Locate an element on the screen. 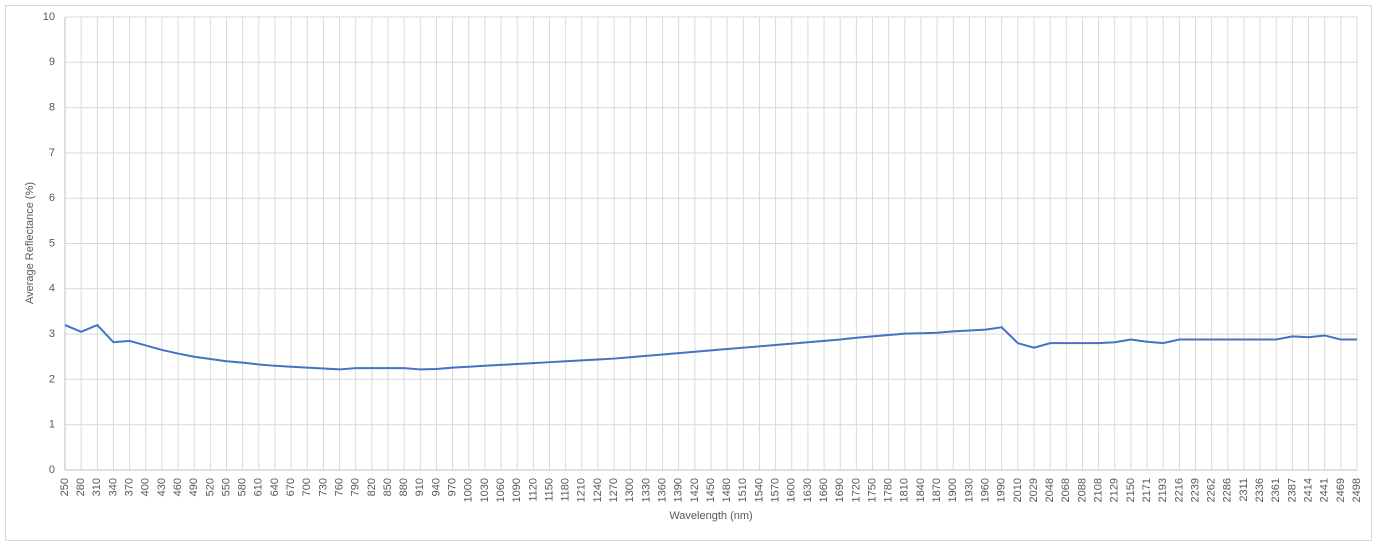  x-tick-label: 850 is located at coordinates (388, 487).